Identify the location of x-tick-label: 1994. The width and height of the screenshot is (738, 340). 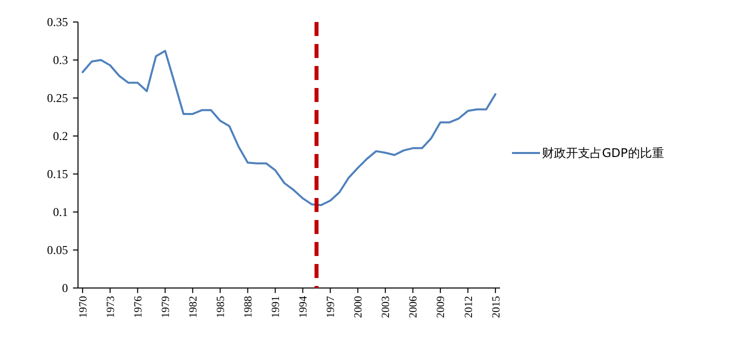
(304, 307).